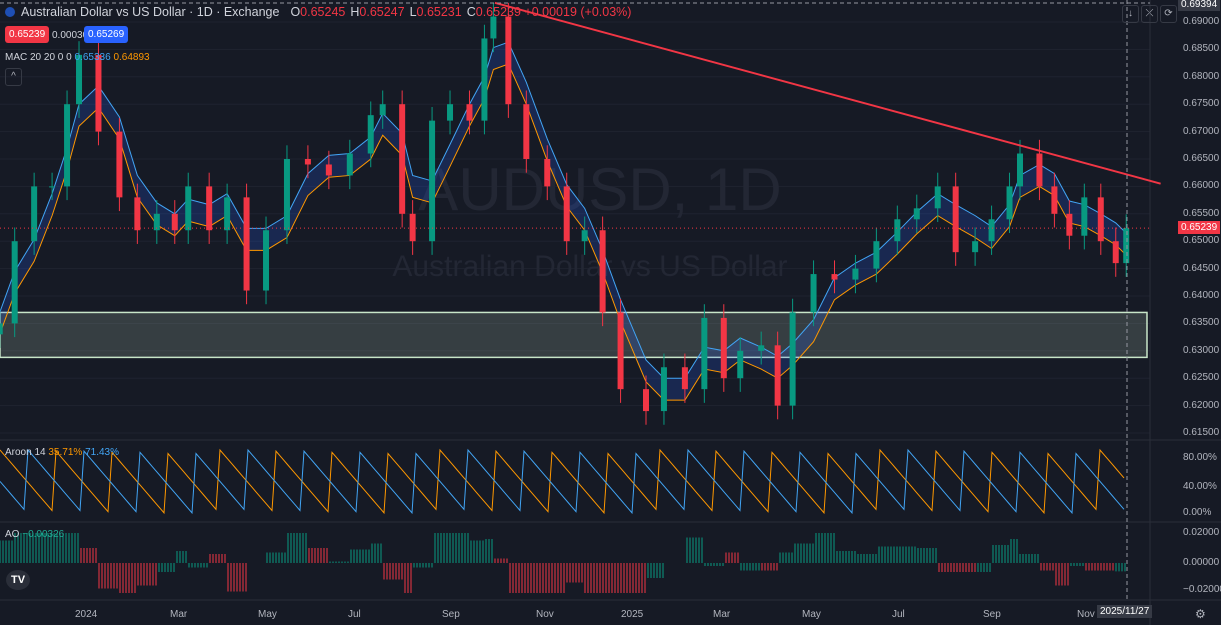 The width and height of the screenshot is (1221, 625). What do you see at coordinates (18, 580) in the screenshot?
I see `tradingview-logo: TV` at bounding box center [18, 580].